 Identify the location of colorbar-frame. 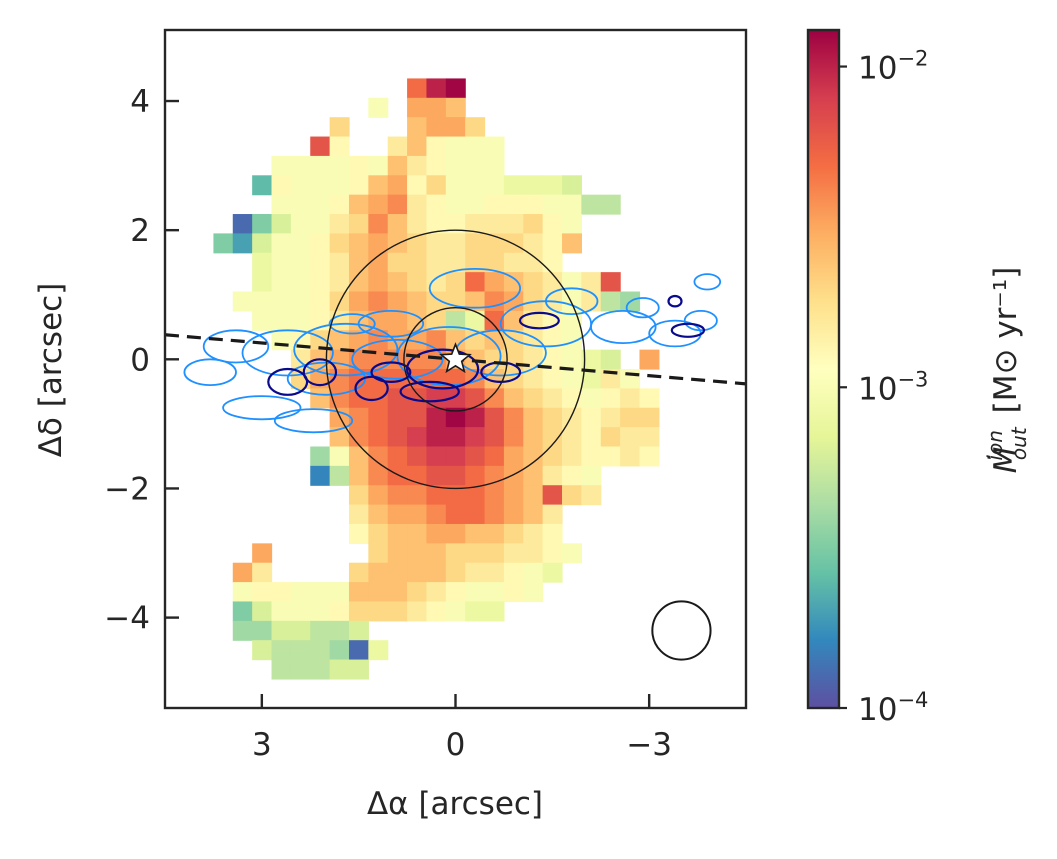
(823, 369).